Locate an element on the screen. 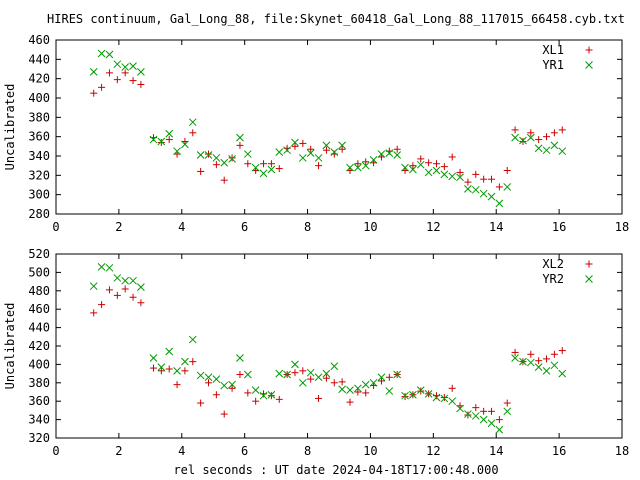 The image size is (640, 480). x-tick-label-6: 12 is located at coordinates (433, 451).